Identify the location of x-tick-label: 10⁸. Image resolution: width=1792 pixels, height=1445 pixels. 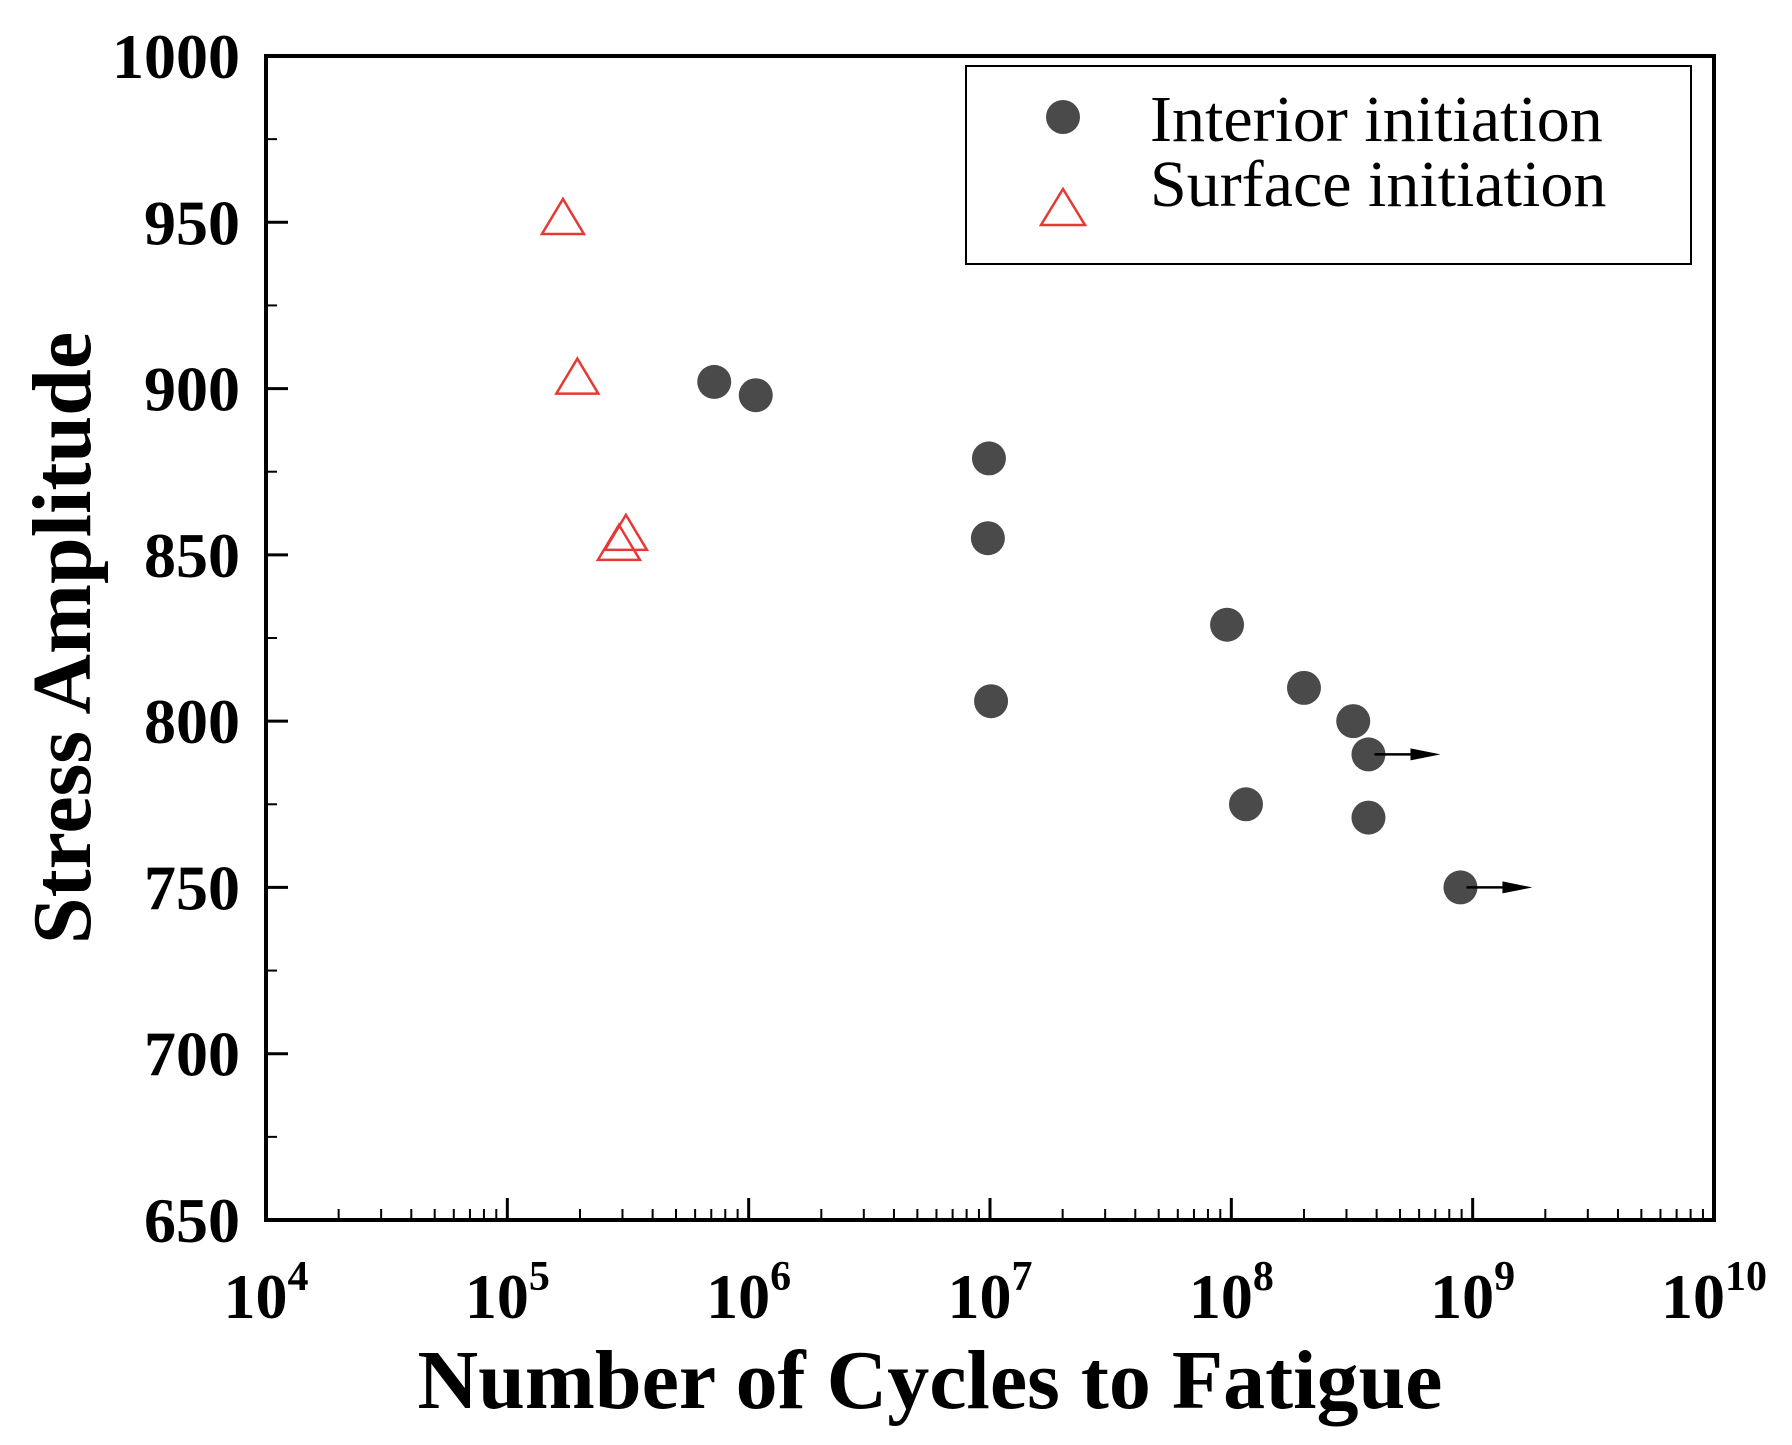
(1231, 1293).